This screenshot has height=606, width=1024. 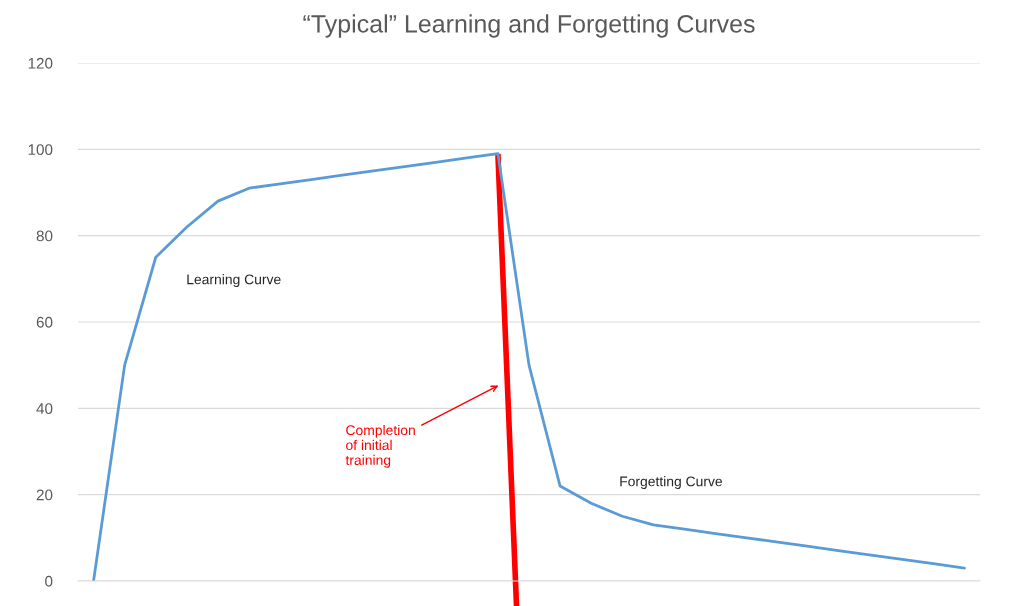 What do you see at coordinates (380, 446) in the screenshot?
I see `annotation: Completion of initial training` at bounding box center [380, 446].